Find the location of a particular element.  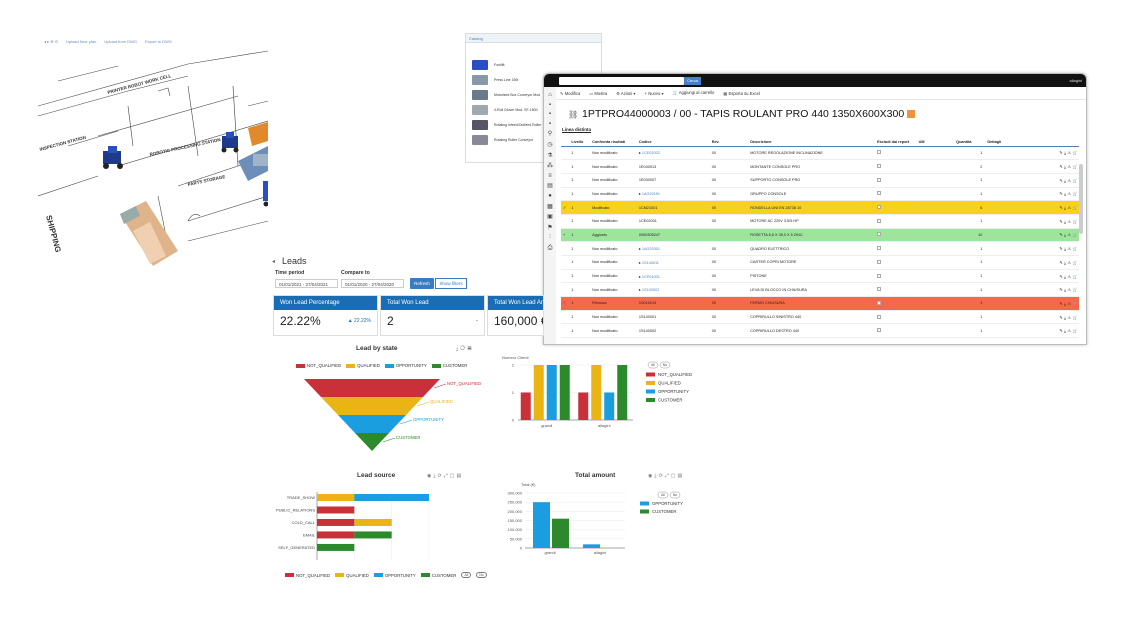

clock-icon: ◷ is located at coordinates (550, 144).